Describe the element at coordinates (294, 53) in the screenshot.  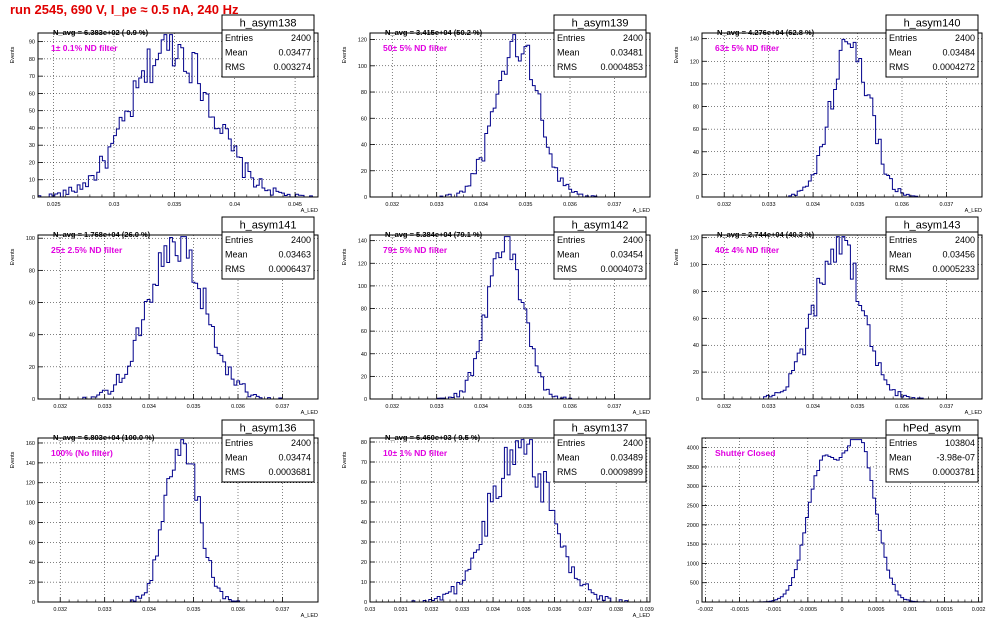
I see `stats-row-value: 0.03477` at that location.